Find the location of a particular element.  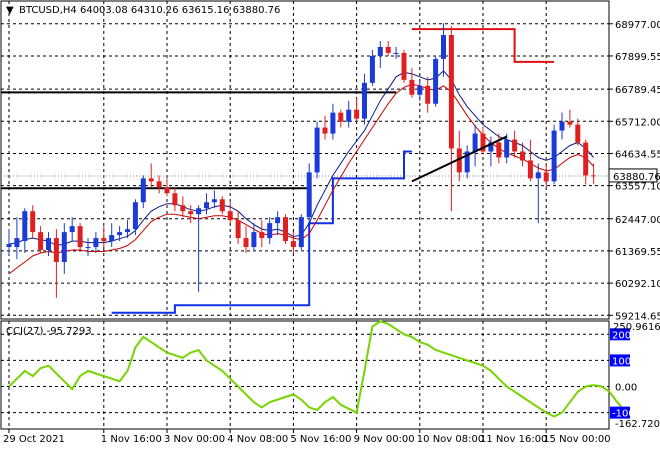

y-tick-label: 65712.00 is located at coordinates (637, 122).